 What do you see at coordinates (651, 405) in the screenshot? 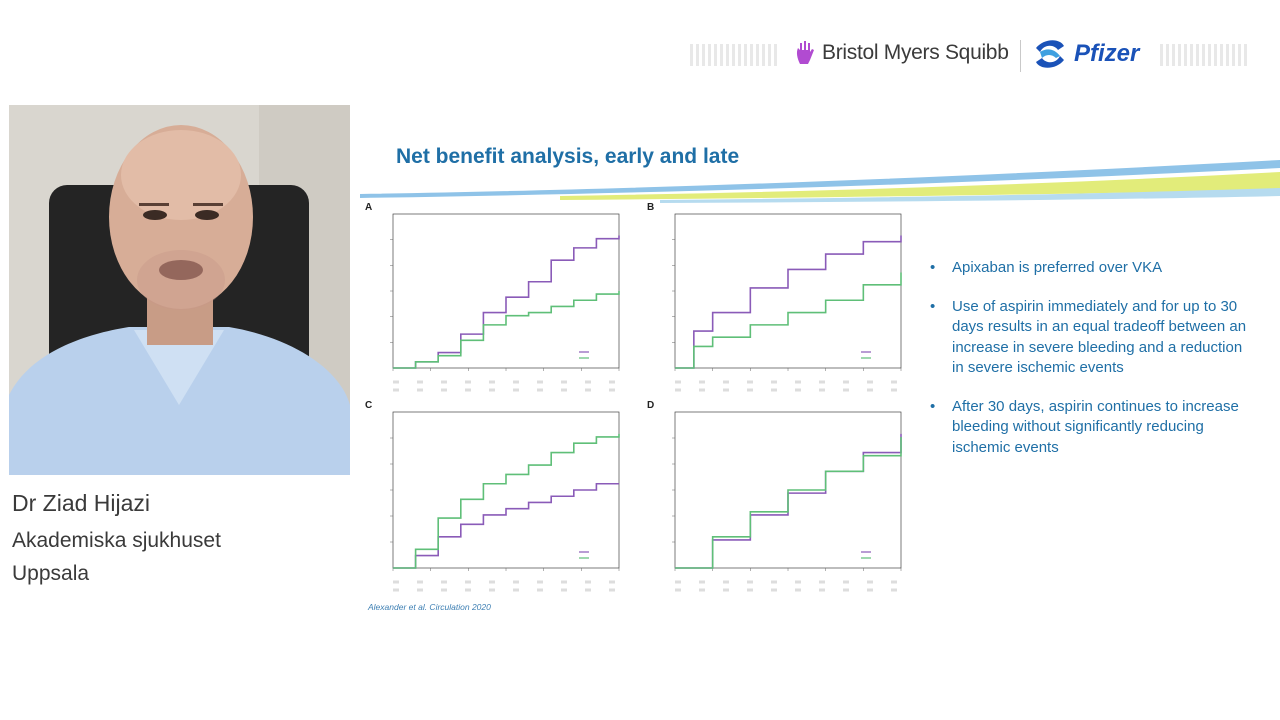
I see `panel-letter: D` at bounding box center [651, 405].